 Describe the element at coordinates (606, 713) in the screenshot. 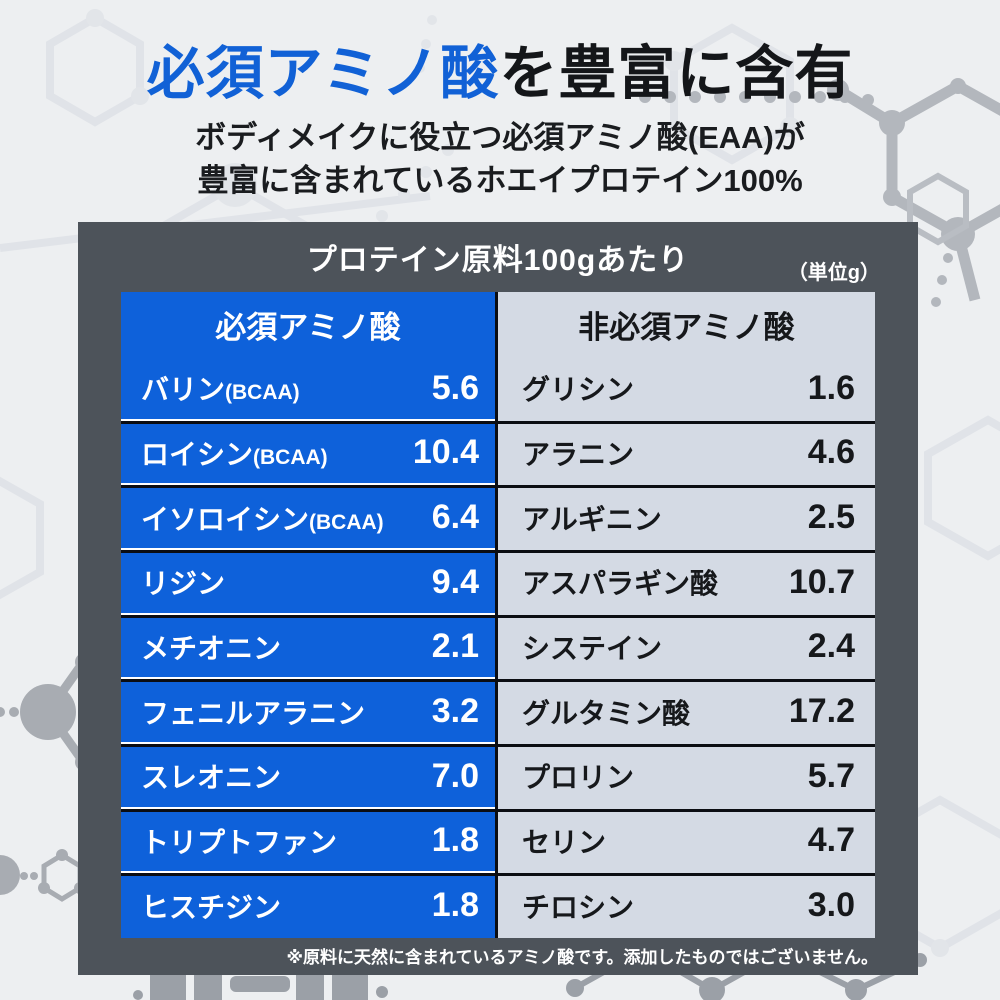

I see `amino-name: グルタミン酸` at that location.